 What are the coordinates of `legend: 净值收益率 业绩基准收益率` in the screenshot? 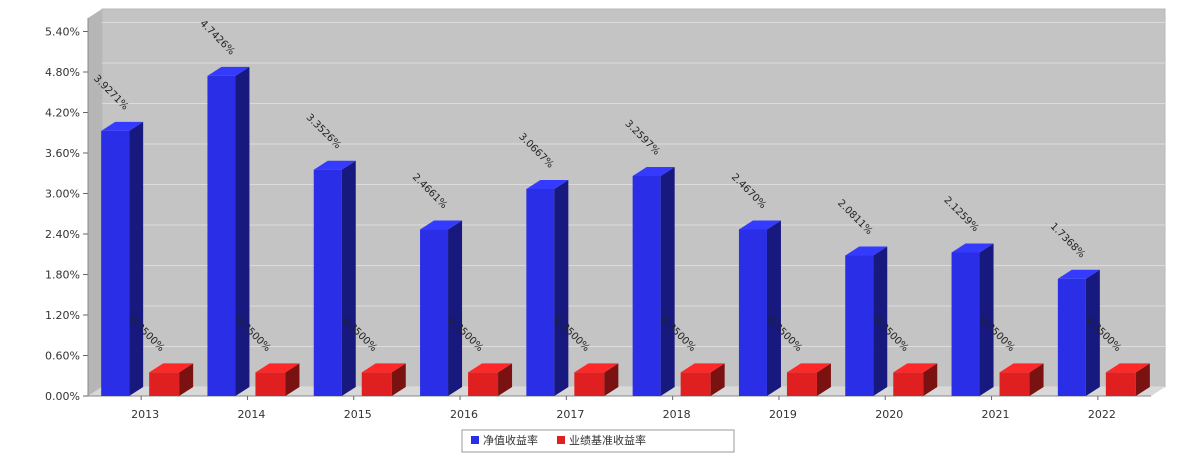 It's located at (598, 441).